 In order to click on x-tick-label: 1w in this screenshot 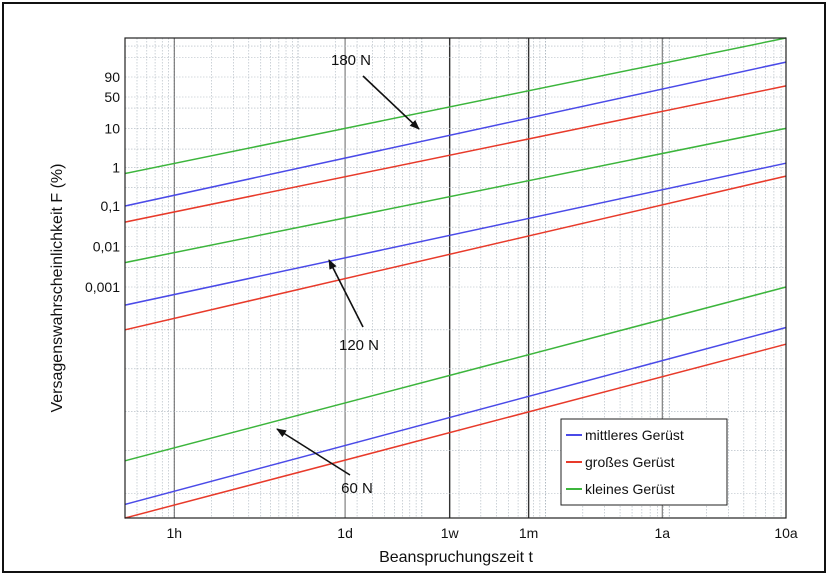, I will do `click(450, 533)`.